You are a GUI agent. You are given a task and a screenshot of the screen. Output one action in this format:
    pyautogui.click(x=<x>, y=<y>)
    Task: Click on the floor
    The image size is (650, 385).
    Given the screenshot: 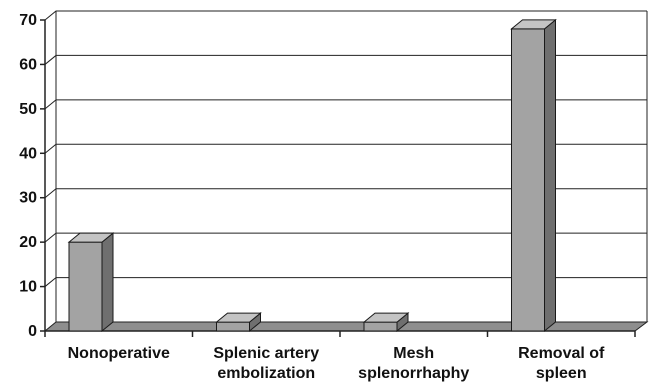 What is the action you would take?
    pyautogui.click(x=346, y=326)
    